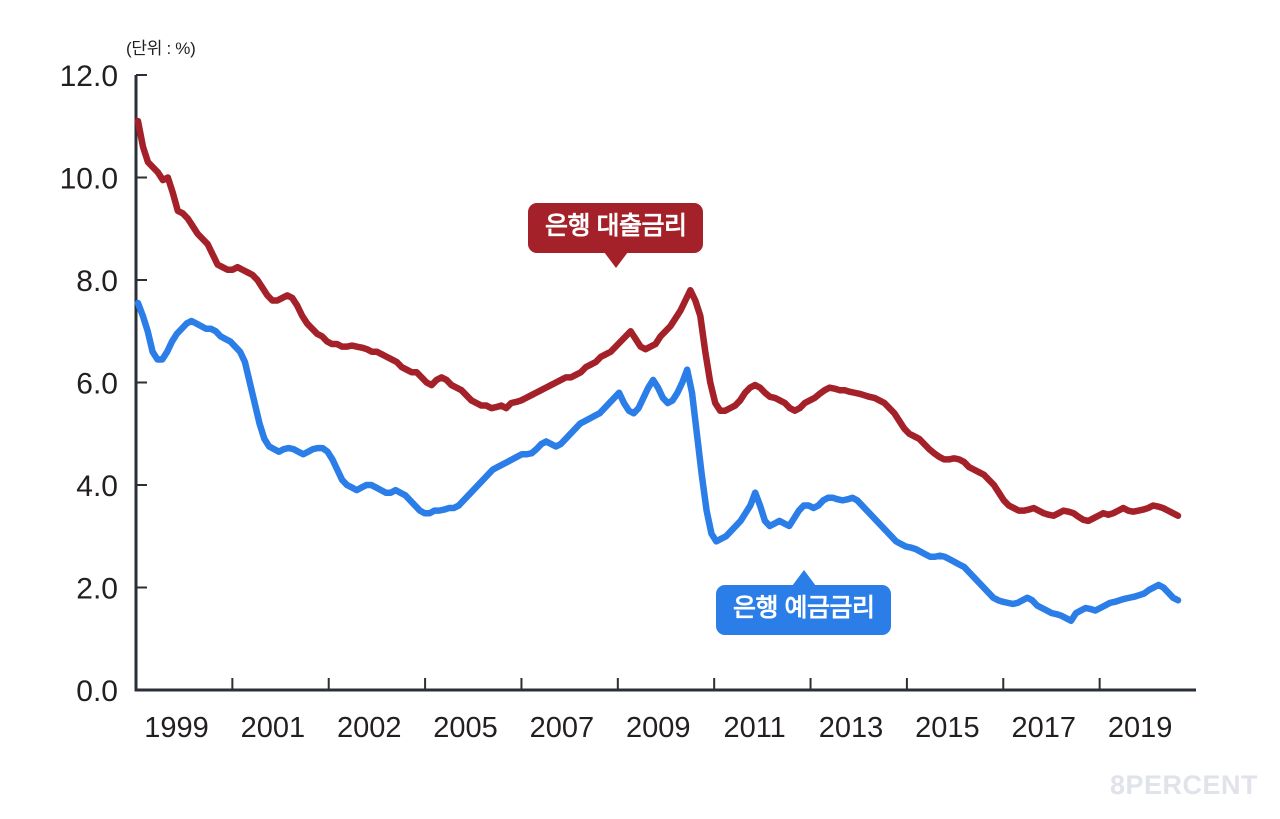 This screenshot has height=819, width=1280. Describe the element at coordinates (851, 728) in the screenshot. I see `x-tick-label: 2013` at that location.